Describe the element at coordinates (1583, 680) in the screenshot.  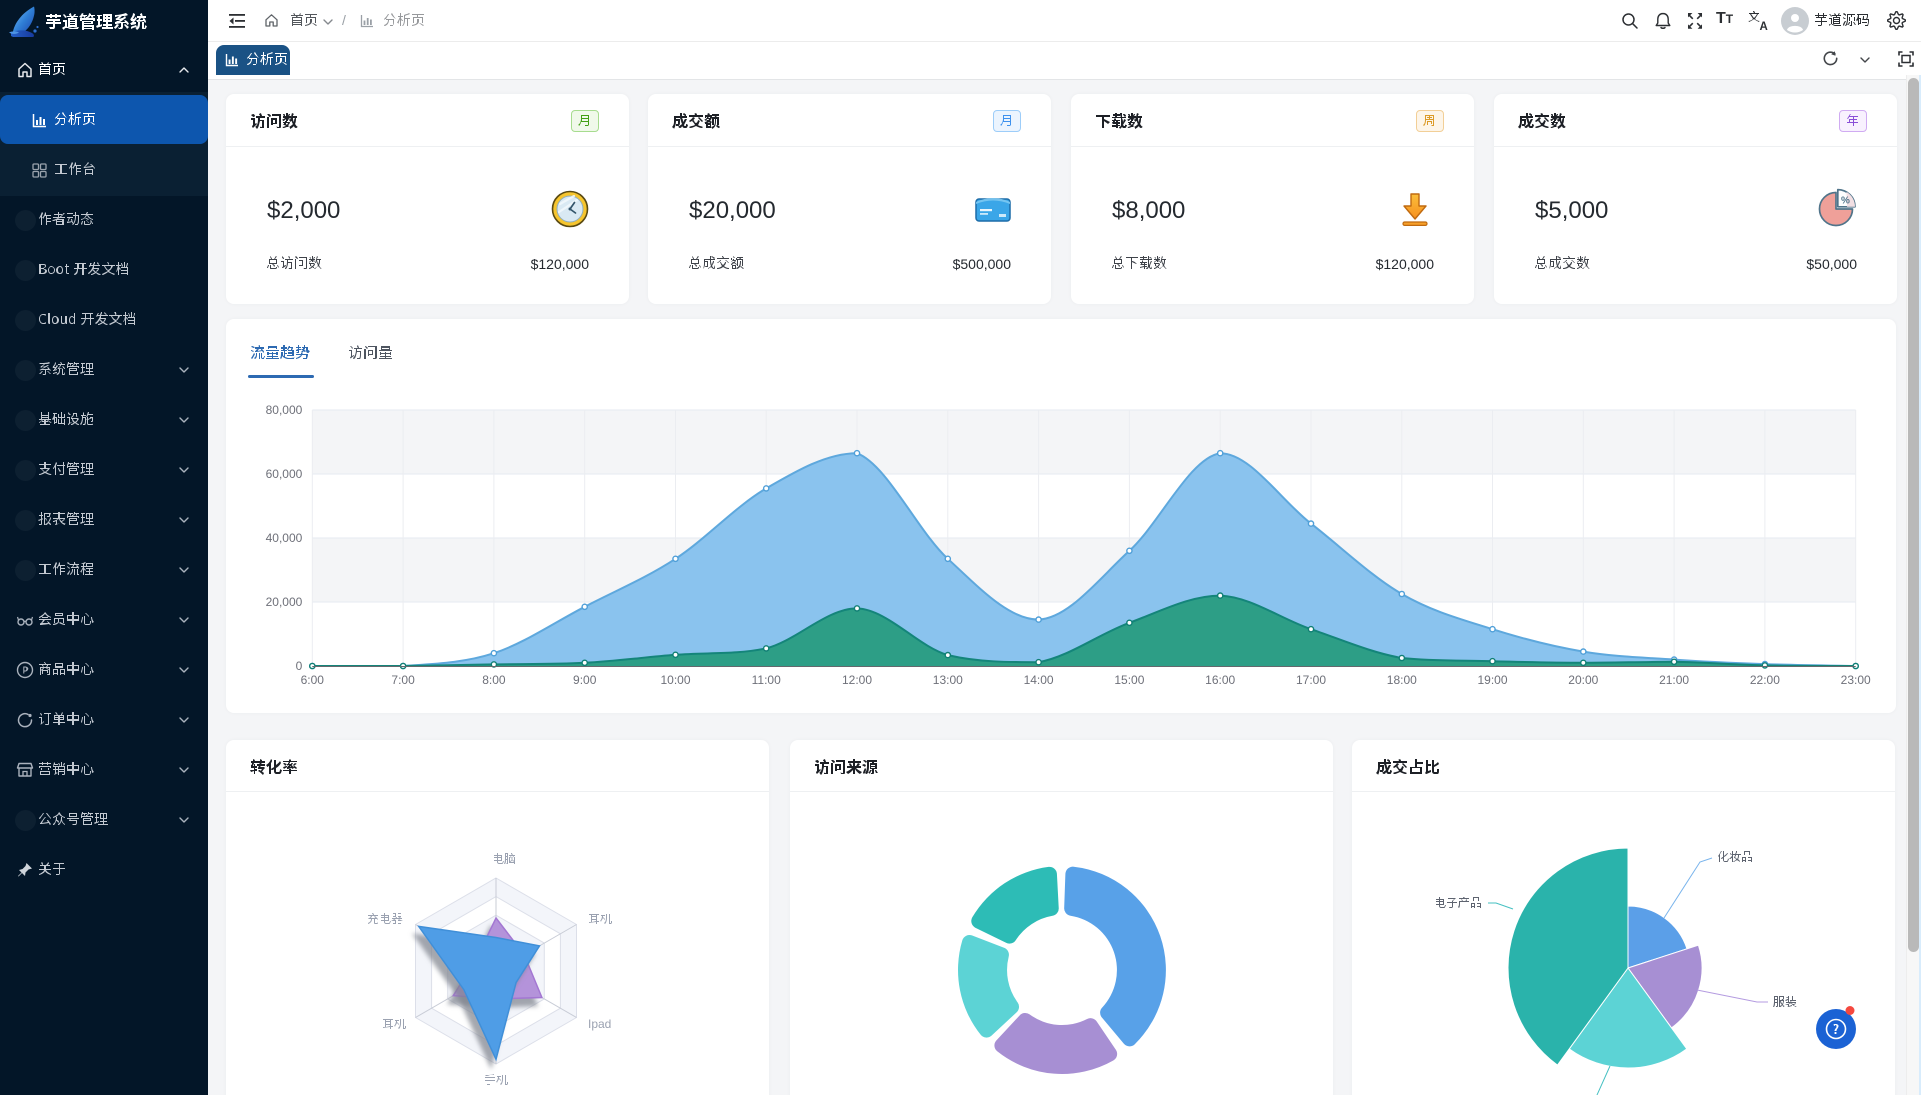
I see `svg-text: 20:00` at that location.